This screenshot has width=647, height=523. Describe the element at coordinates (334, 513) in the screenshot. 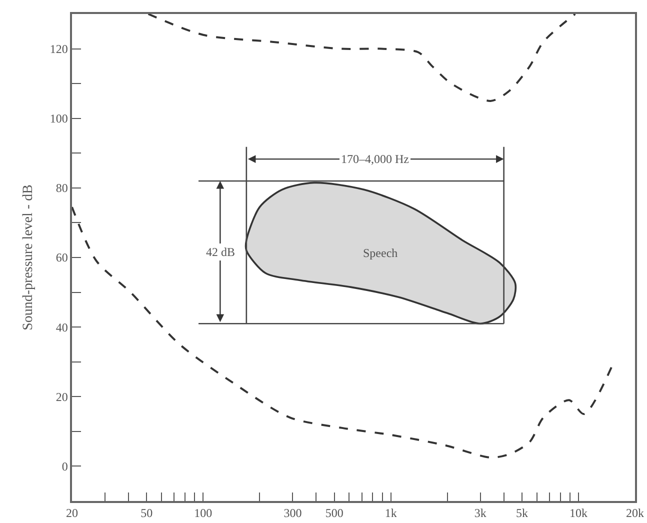

I see `x-tick-label: 500` at that location.